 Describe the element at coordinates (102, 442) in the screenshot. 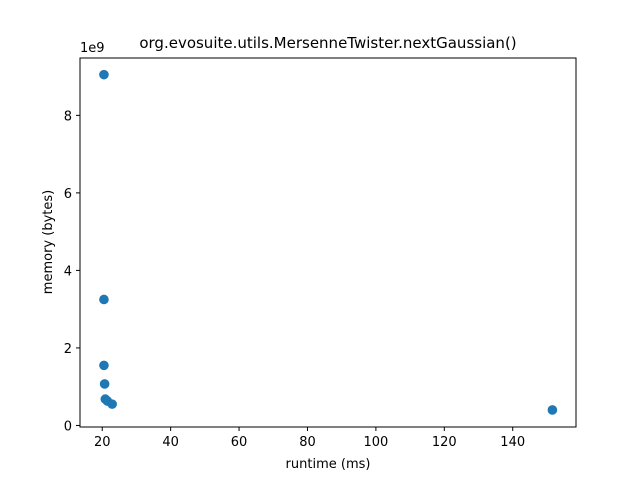

I see `x-tick-label: 20` at that location.